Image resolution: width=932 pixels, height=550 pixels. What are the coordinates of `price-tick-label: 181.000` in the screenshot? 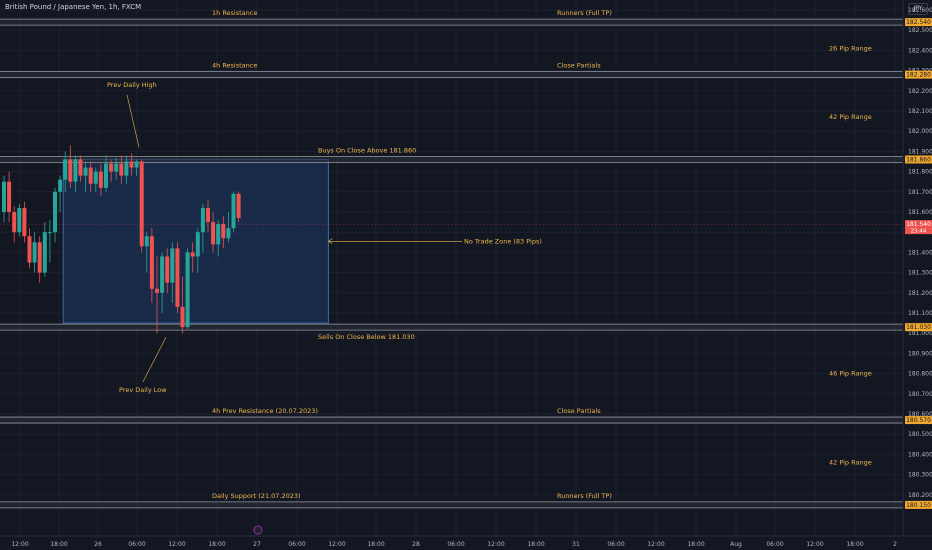 It's located at (920, 333).